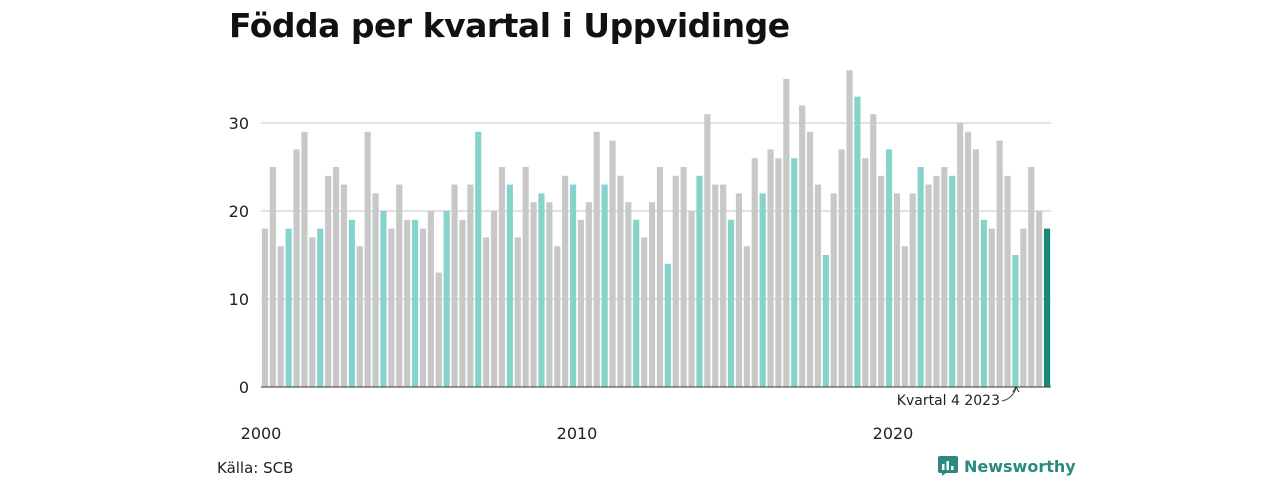 The width and height of the screenshot is (1280, 480). I want to click on bar-latest, so click(1047, 307).